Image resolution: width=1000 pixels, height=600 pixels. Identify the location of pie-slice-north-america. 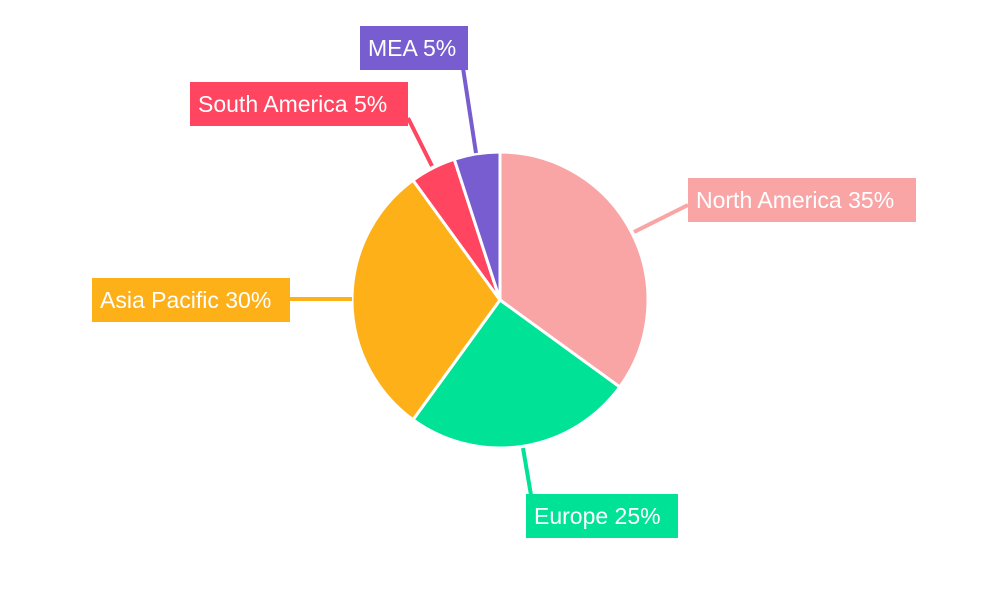
(574, 269).